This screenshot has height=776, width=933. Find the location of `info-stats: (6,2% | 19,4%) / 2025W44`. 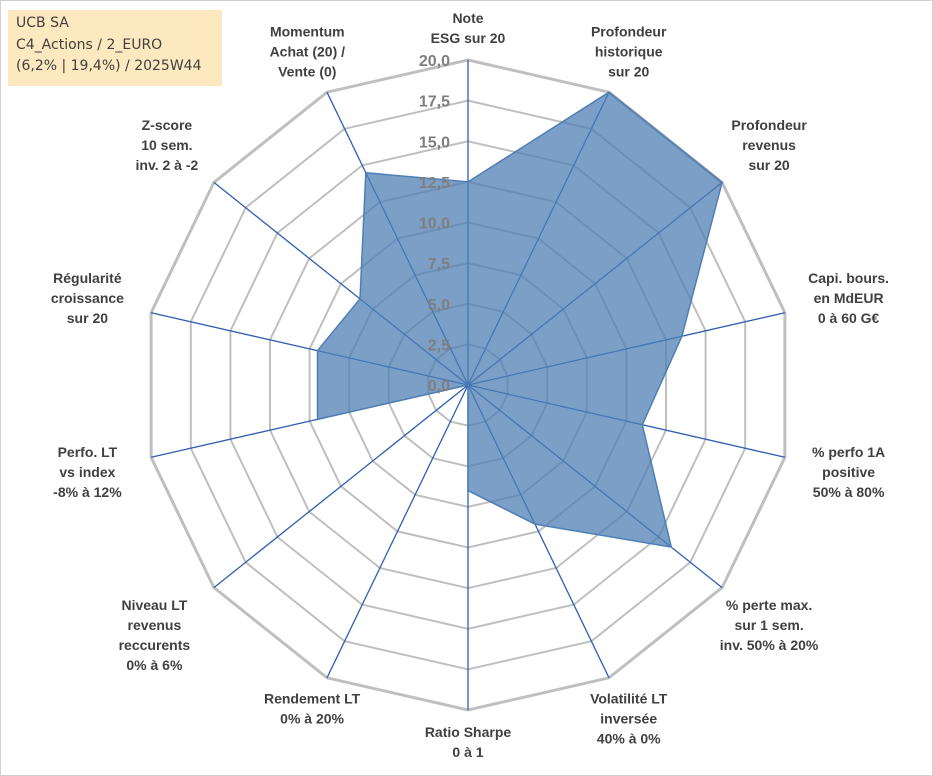

info-stats: (6,2% | 19,4%) / 2025W44 is located at coordinates (109, 66).